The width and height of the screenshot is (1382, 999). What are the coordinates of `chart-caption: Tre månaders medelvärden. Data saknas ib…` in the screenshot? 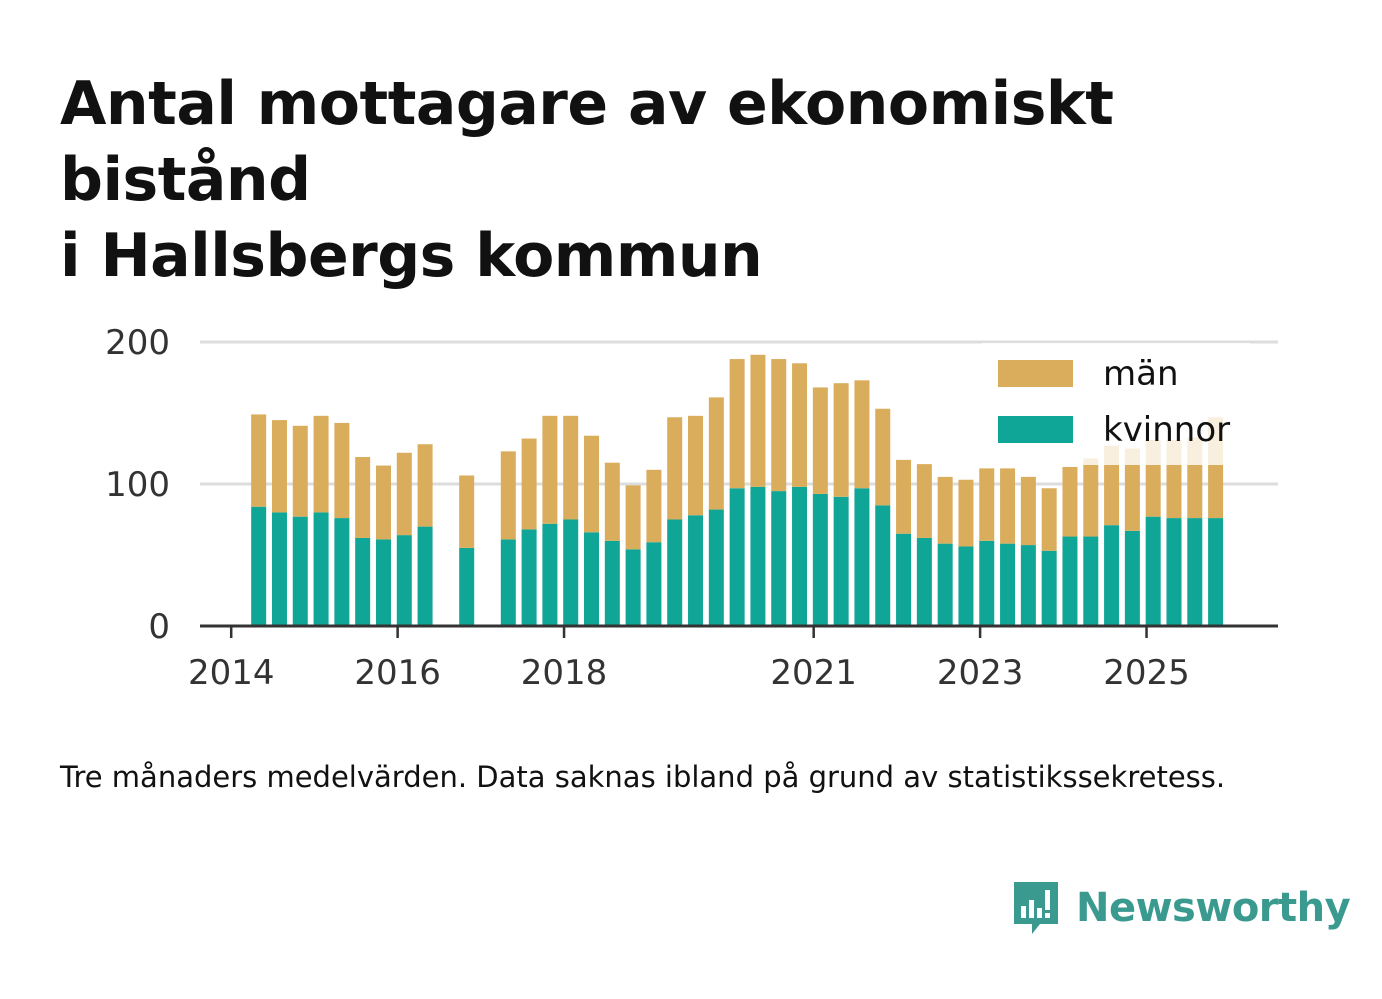 It's located at (643, 777).